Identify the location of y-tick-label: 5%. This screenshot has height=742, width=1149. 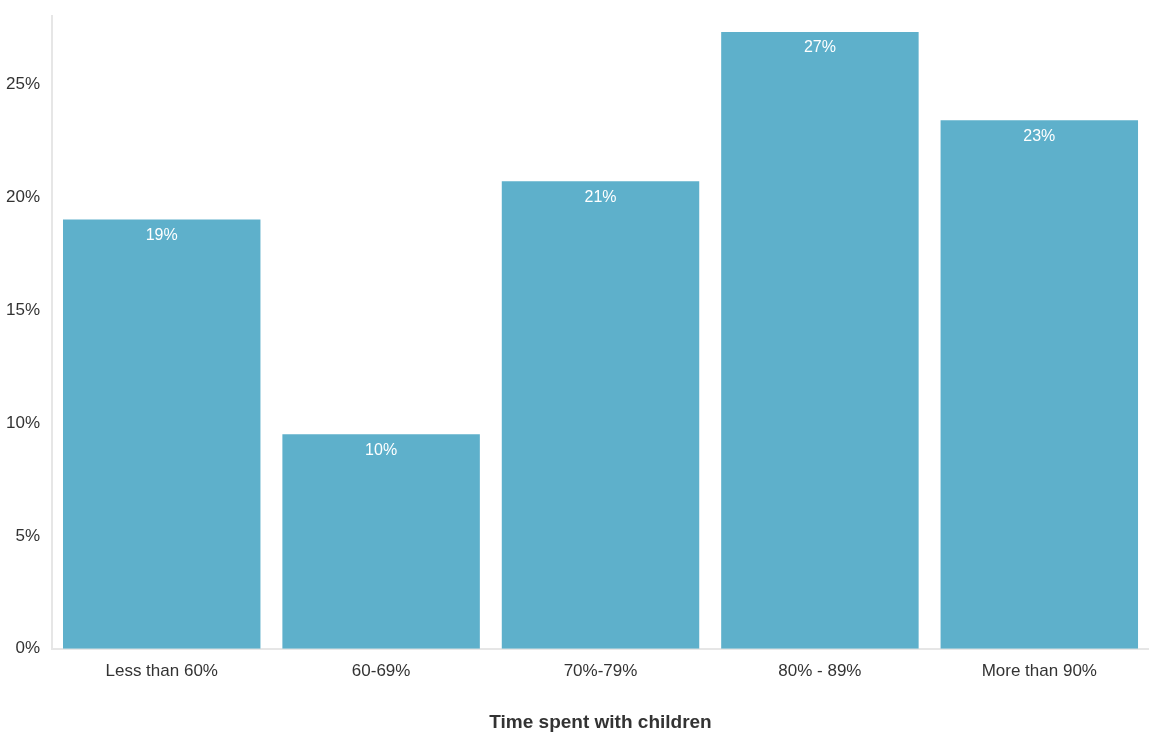
(28, 535).